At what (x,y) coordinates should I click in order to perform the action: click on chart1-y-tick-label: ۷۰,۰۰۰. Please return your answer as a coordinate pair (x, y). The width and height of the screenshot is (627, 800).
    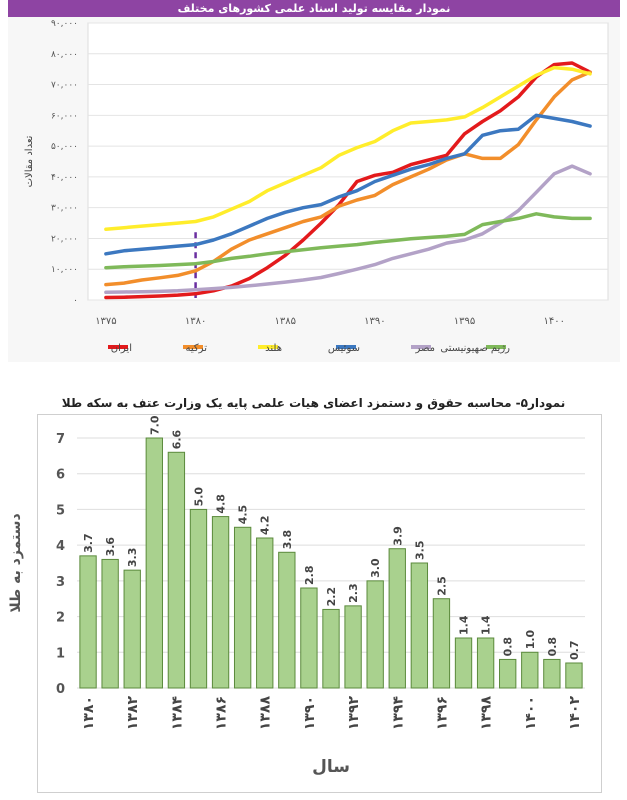
    Looking at the image, I should click on (64, 86).